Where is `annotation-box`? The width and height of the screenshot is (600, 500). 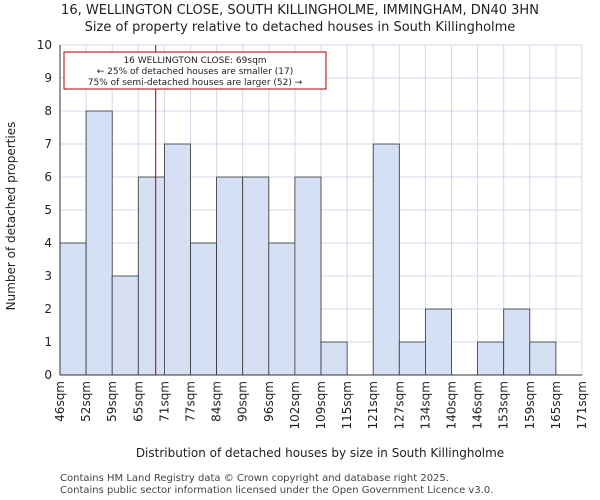 annotation-box is located at coordinates (195, 70).